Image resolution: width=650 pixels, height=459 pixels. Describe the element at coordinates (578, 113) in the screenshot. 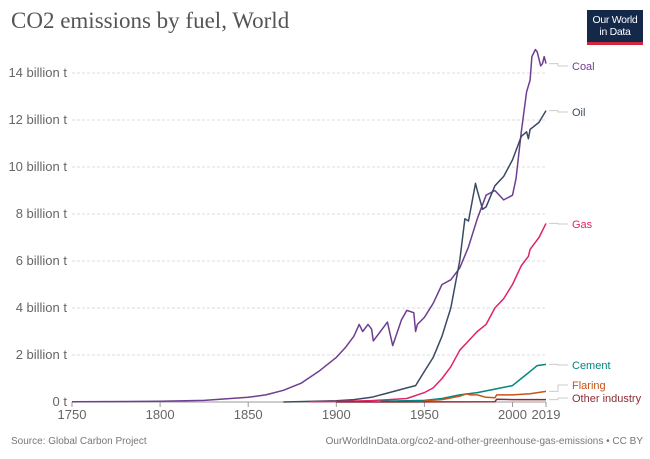

I see `series-label: Oil` at that location.